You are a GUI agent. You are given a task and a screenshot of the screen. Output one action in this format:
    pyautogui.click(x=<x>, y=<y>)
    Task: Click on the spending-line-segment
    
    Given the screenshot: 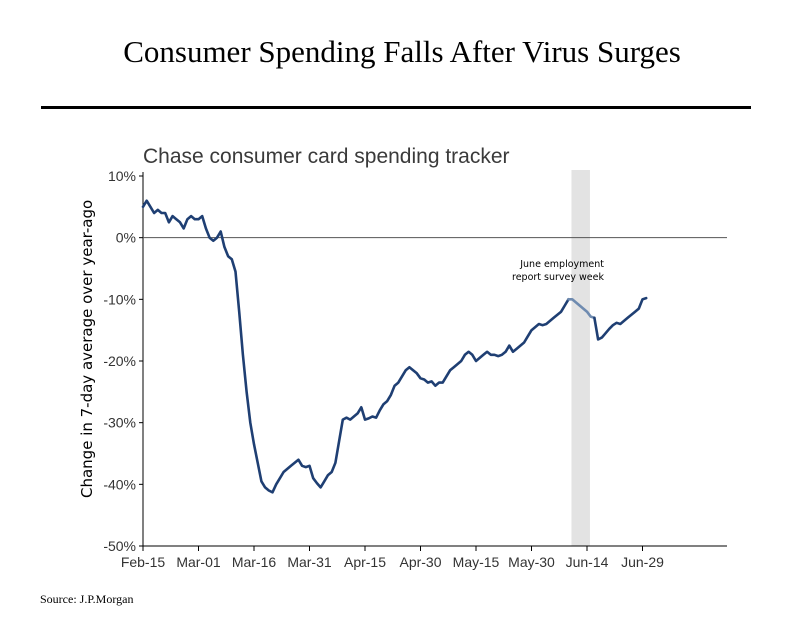 What is the action you would take?
    pyautogui.click(x=620, y=318)
    